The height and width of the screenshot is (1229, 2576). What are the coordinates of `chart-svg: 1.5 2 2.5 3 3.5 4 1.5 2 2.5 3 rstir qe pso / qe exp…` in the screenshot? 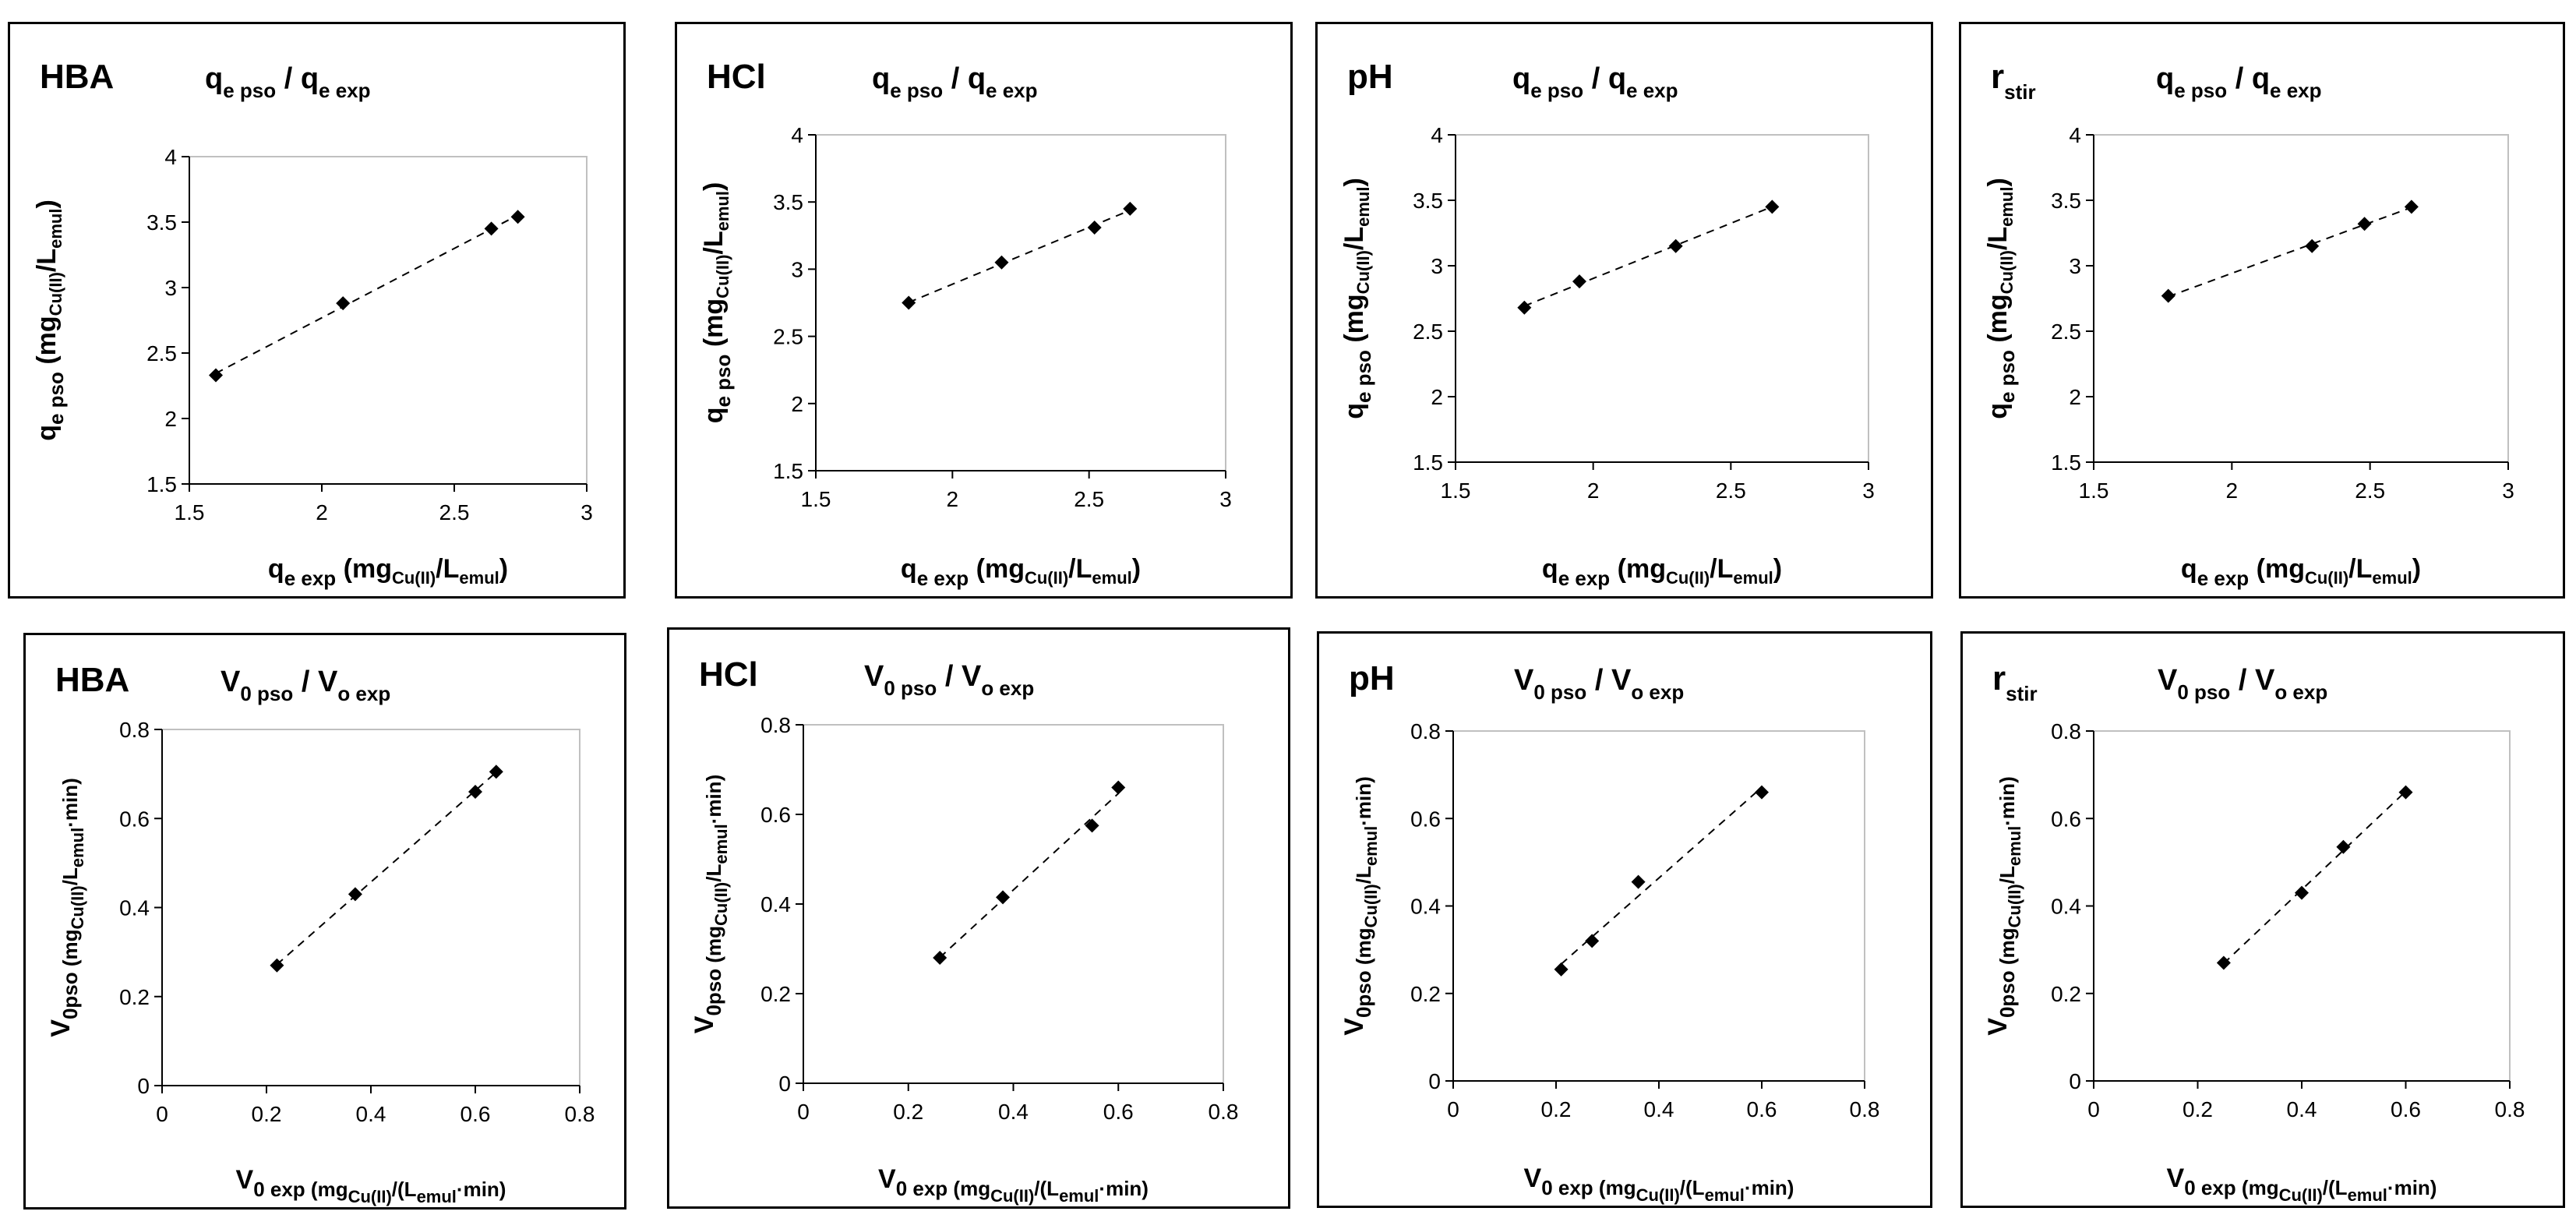 It's located at (2248, 324).